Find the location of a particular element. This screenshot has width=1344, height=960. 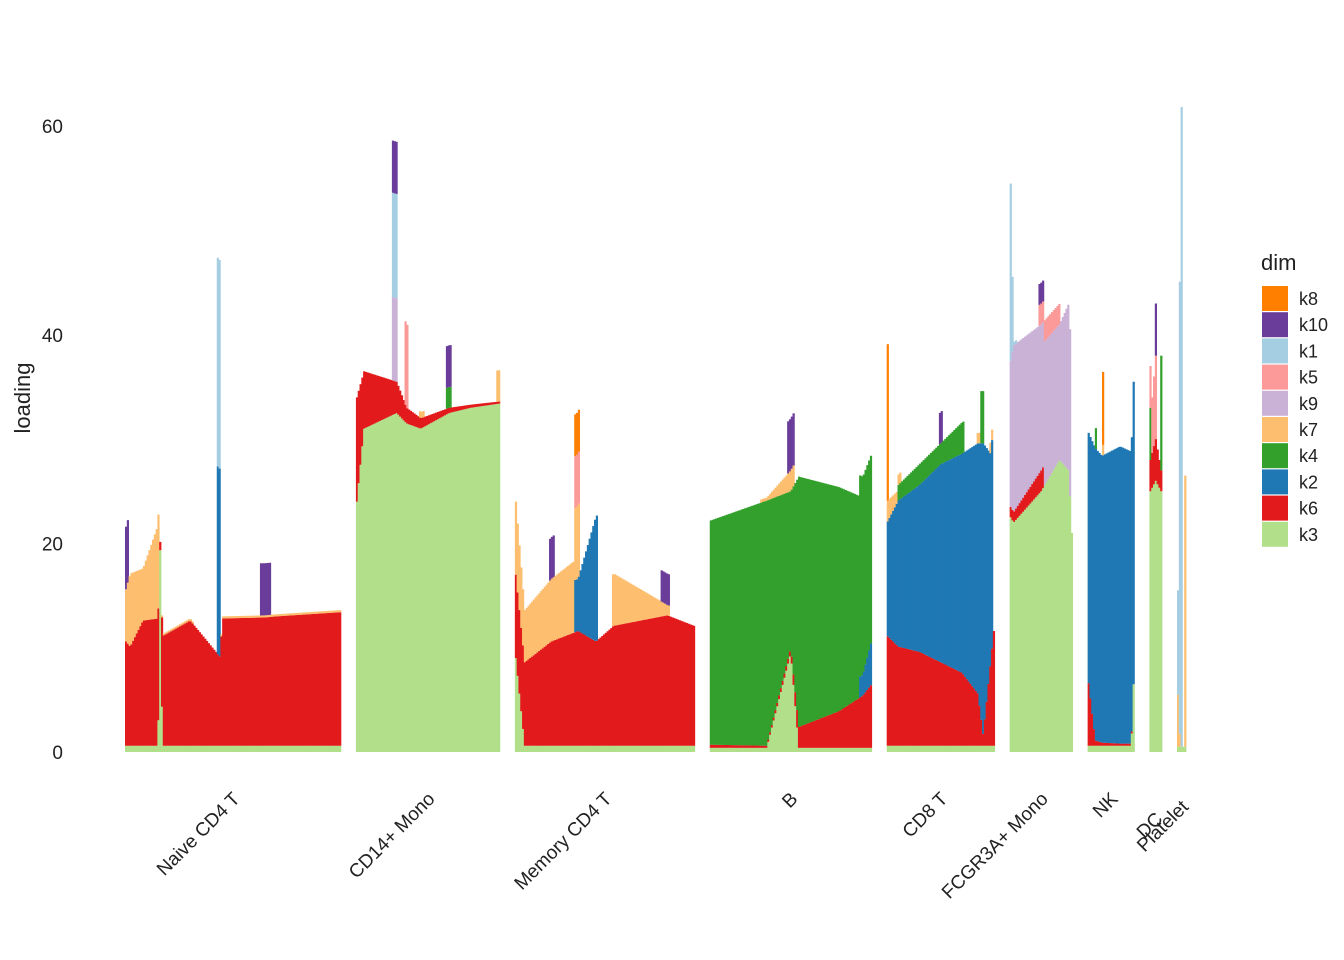

bar-segment-k9 is located at coordinates (1070, 413).